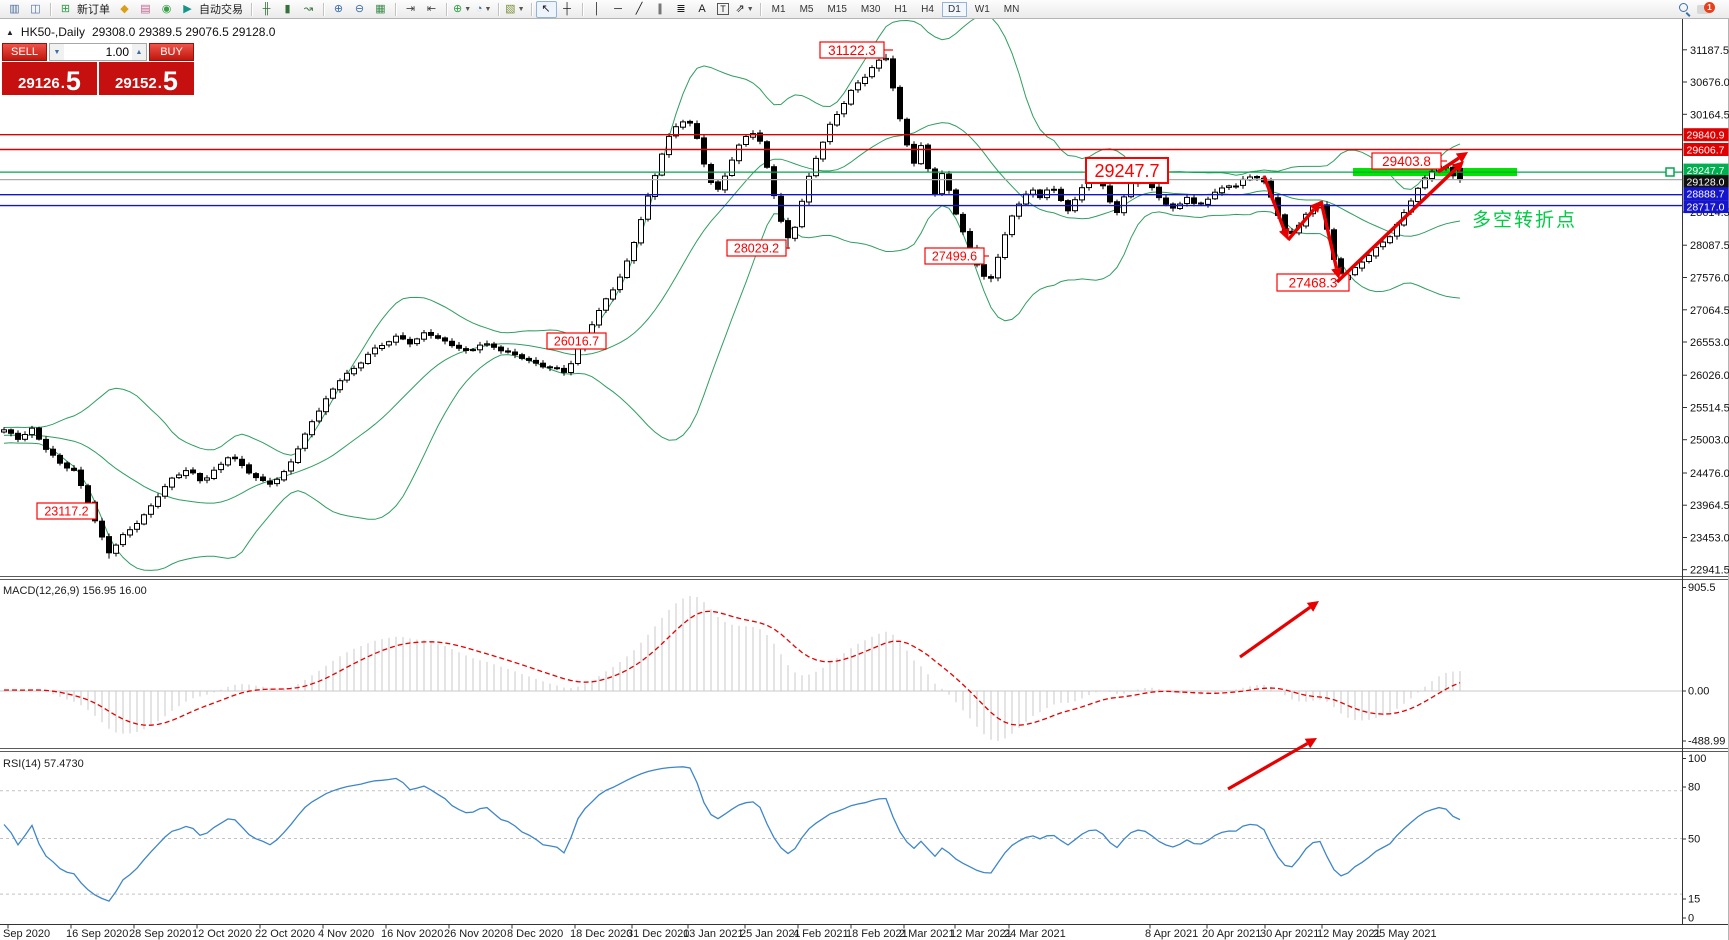  What do you see at coordinates (10, 32) in the screenshot?
I see `collapse-arrow-icon: ▲` at bounding box center [10, 32].